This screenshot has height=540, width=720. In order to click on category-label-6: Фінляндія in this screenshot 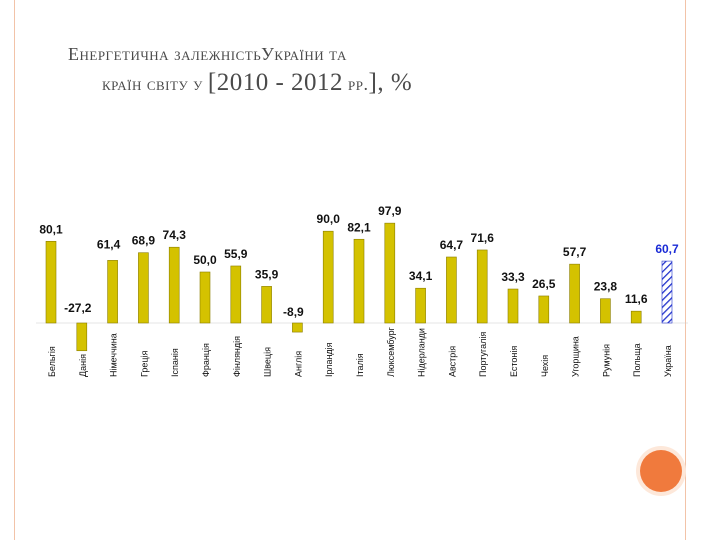, I will do `click(237, 356)`.